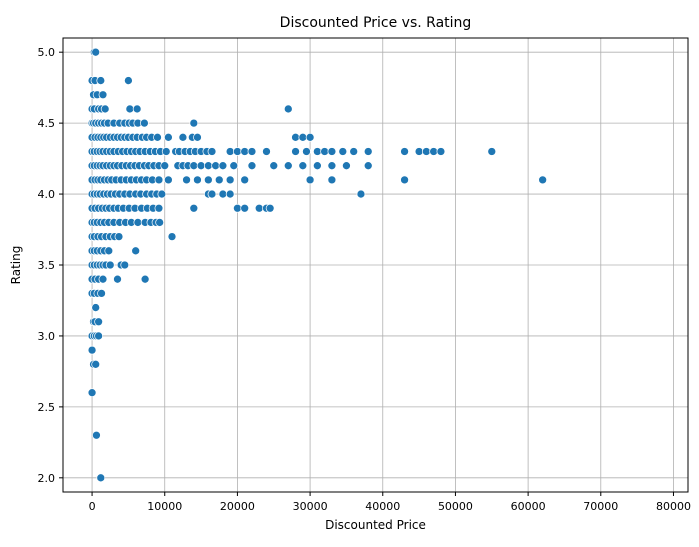 This screenshot has height=547, width=699. Describe the element at coordinates (47, 478) in the screenshot. I see `y-tick-label: 2.0` at that location.